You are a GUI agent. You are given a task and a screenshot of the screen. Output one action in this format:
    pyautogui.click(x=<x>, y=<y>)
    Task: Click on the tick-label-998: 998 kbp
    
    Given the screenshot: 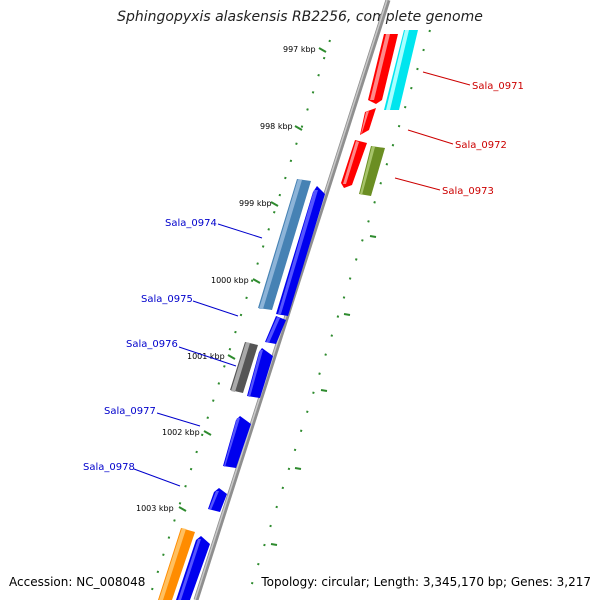 What is the action you would take?
    pyautogui.click(x=276, y=126)
    